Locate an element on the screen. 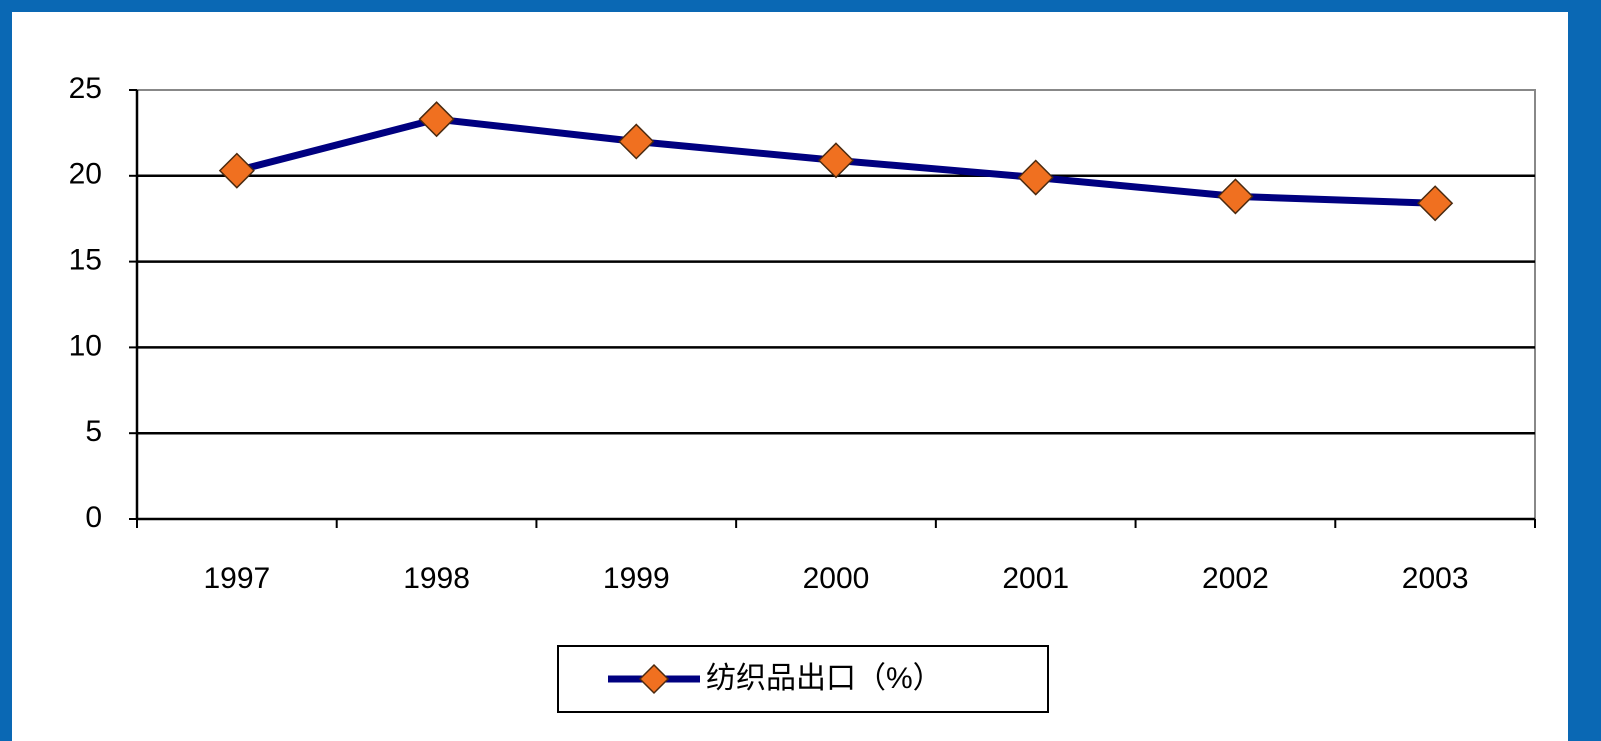 This screenshot has height=741, width=1601. y-tick-label: 0 is located at coordinates (93, 517).